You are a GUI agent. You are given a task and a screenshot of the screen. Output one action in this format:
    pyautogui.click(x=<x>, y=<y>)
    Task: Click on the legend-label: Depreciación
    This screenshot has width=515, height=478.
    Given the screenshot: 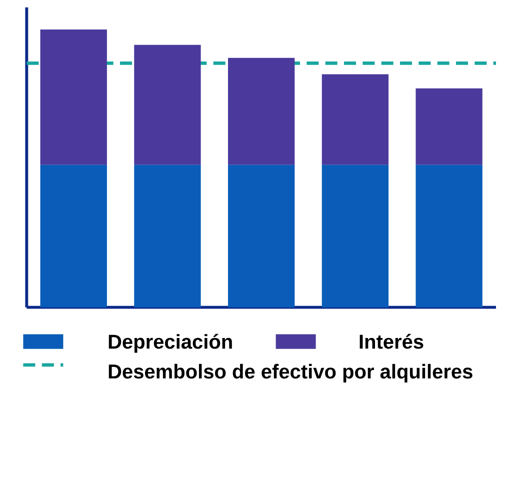 What is the action you would take?
    pyautogui.click(x=170, y=343)
    